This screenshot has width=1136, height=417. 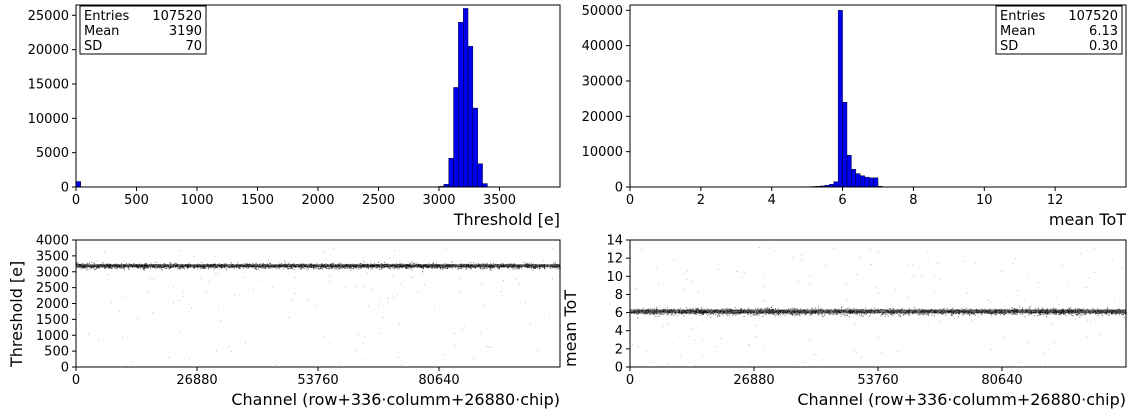 I want to click on histogram-bar, so click(x=840, y=99).